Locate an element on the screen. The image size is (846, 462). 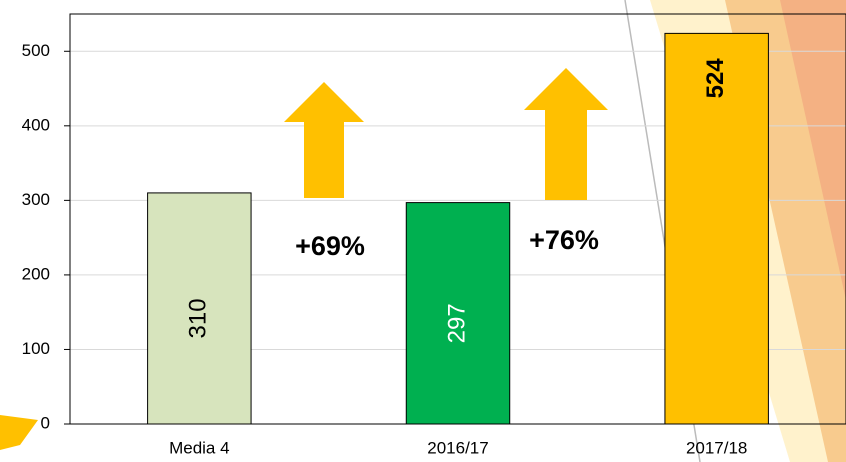
x-tick-label: 2016/17 is located at coordinates (457, 447).